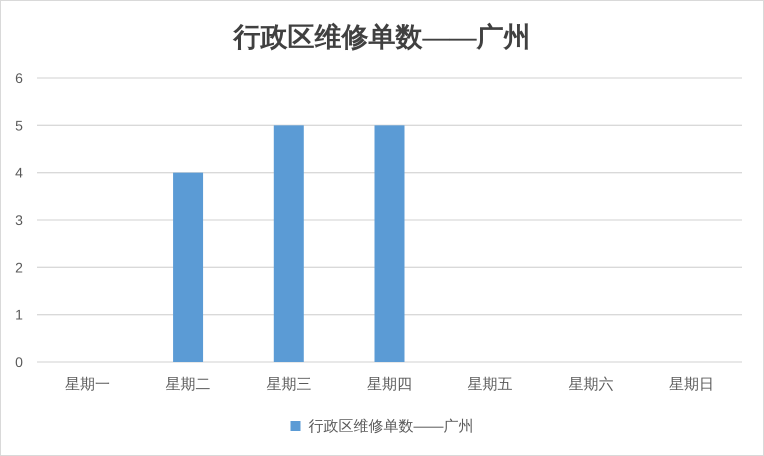 The height and width of the screenshot is (456, 764). What do you see at coordinates (19, 220) in the screenshot?
I see `y-tick-label: 3` at bounding box center [19, 220].